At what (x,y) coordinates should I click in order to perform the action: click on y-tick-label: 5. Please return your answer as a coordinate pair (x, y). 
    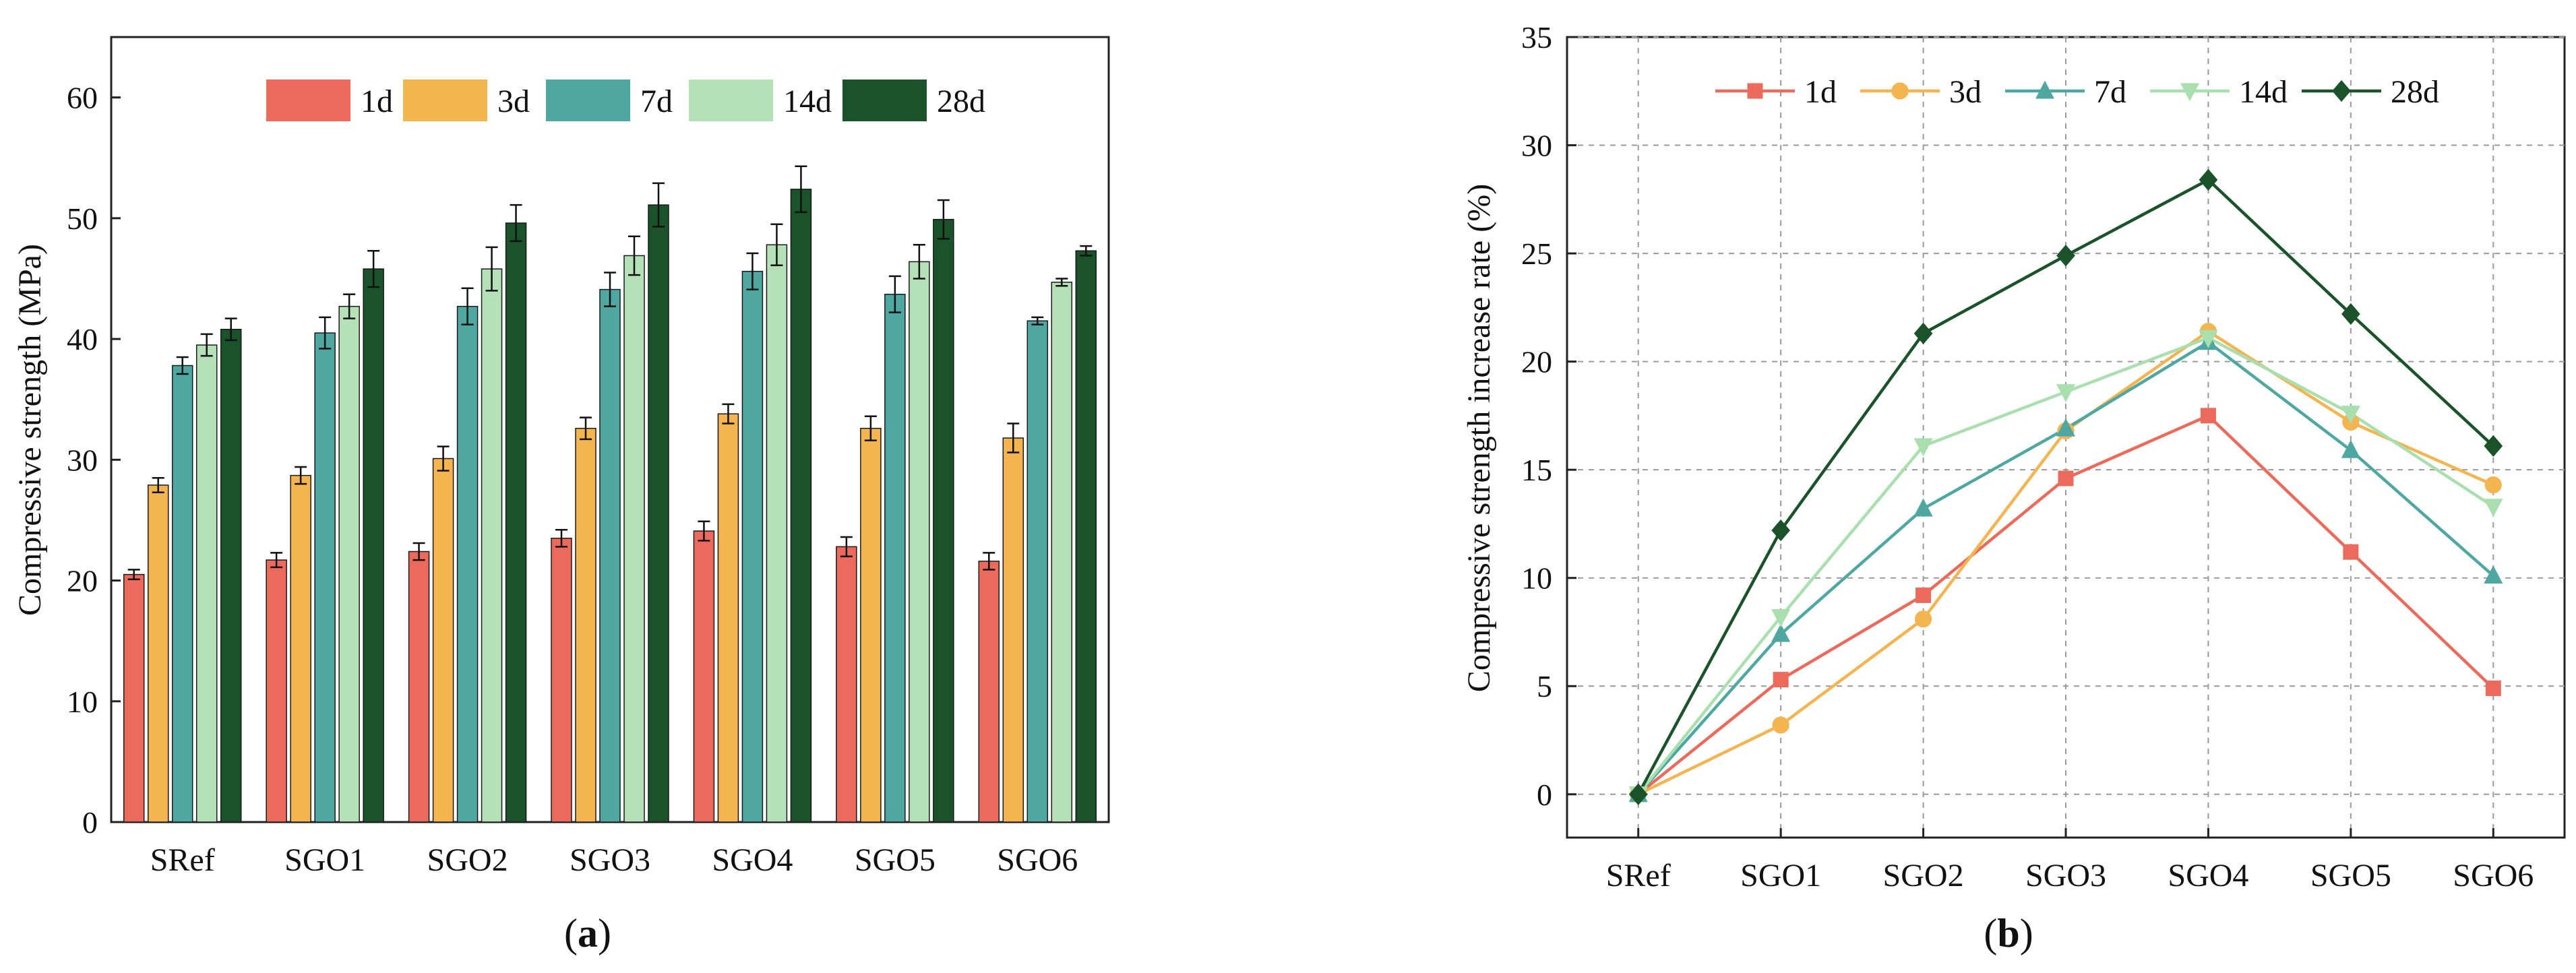
    Looking at the image, I should click on (1545, 686).